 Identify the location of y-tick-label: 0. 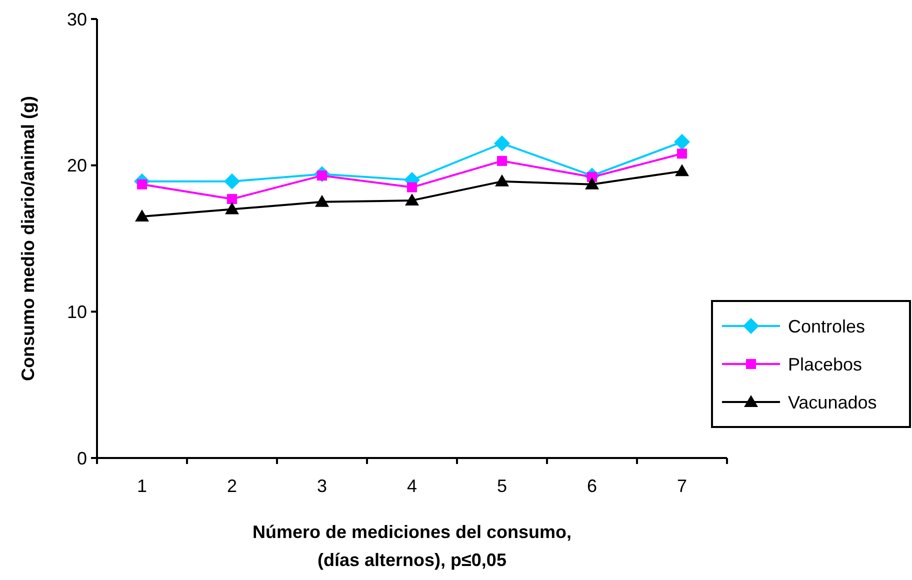
(81, 458).